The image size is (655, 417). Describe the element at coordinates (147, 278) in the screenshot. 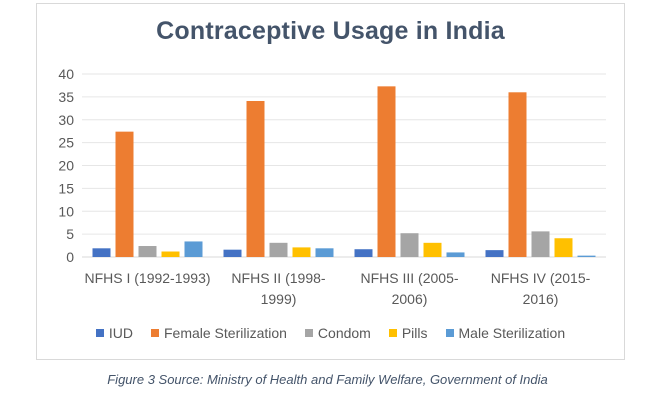

I see `x-category-label: NFHS I (1992-1993)` at that location.